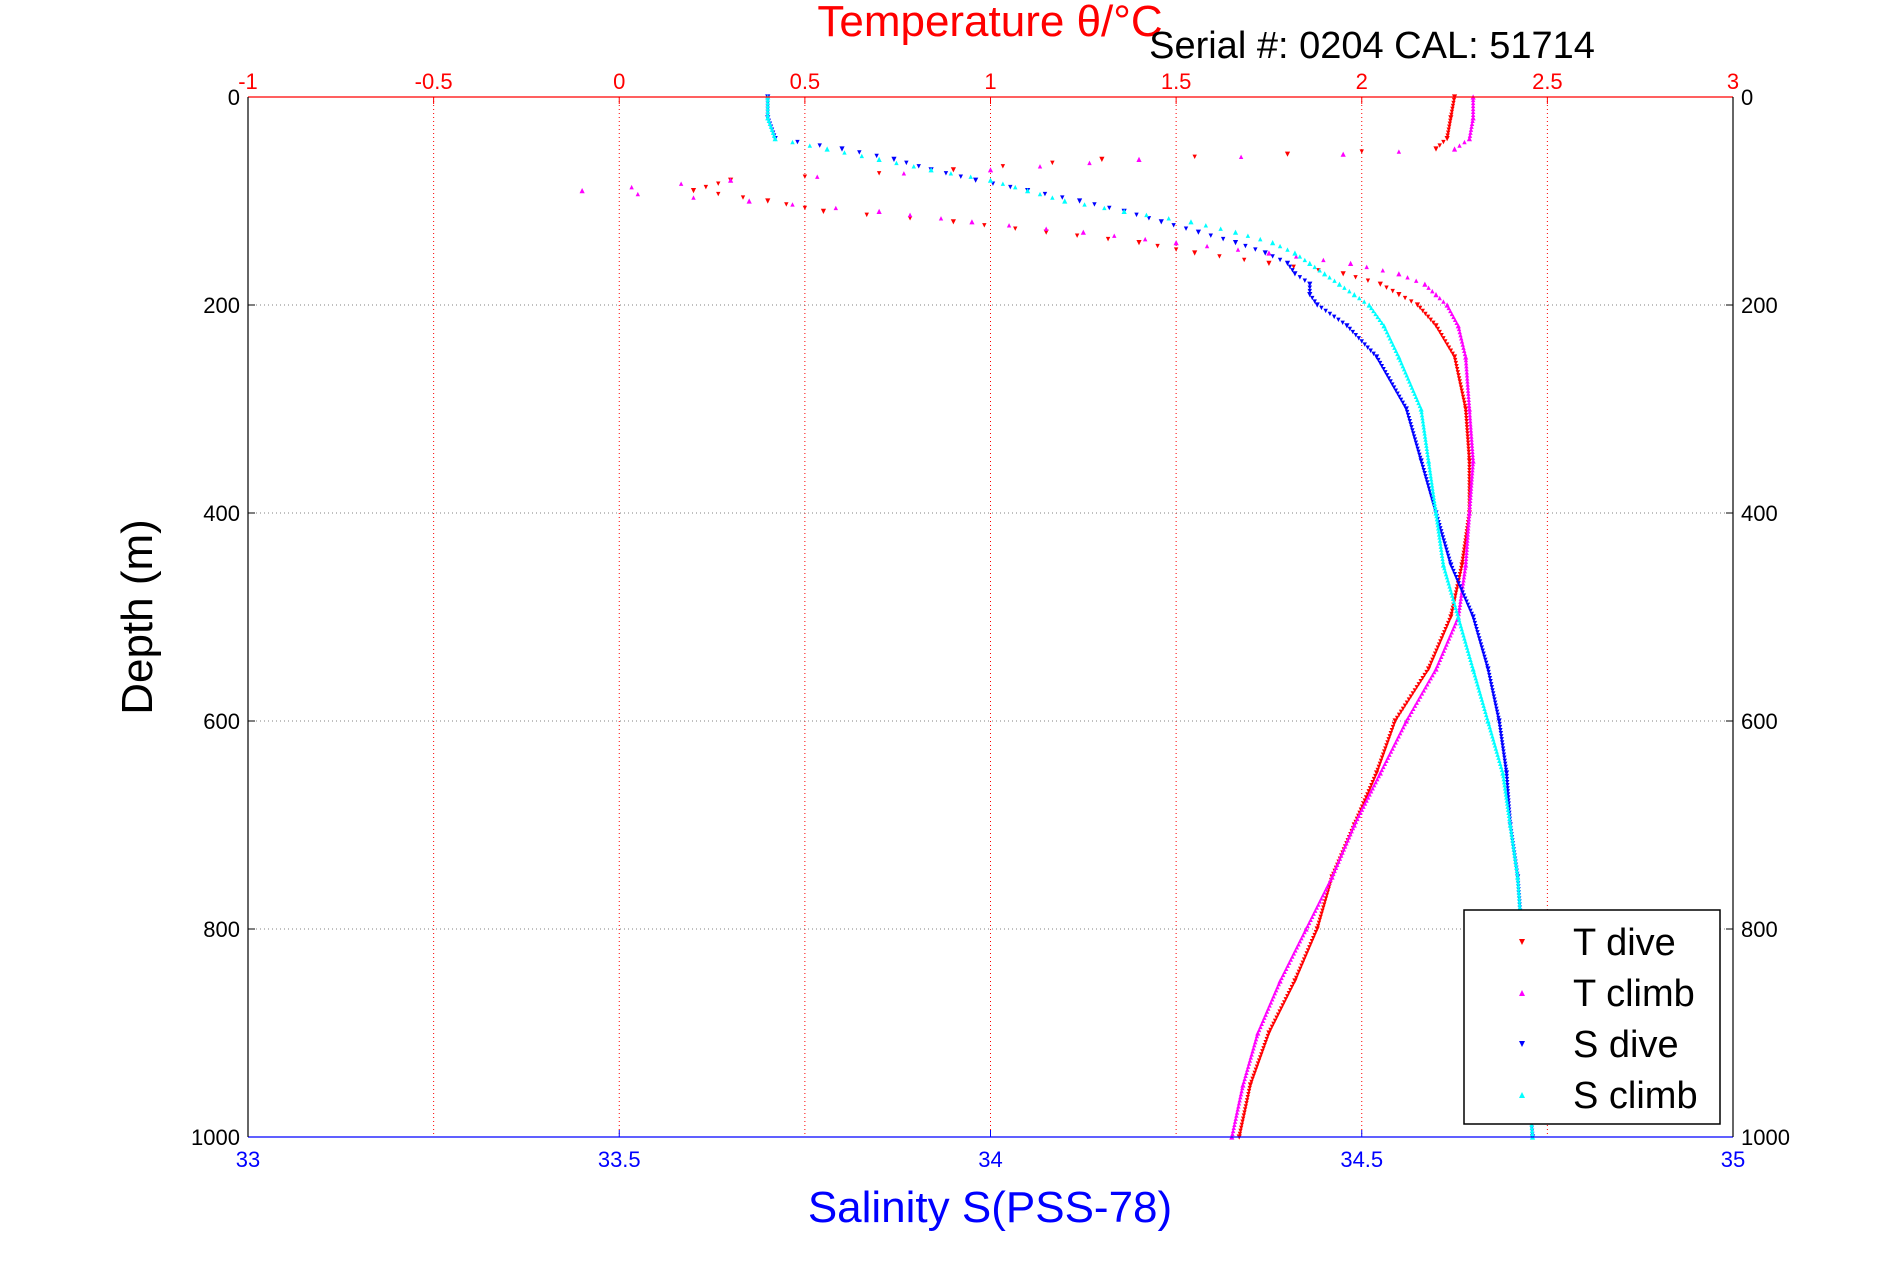  Describe the element at coordinates (990, 1159) in the screenshot. I see `salinity-tick-label: 34` at that location.